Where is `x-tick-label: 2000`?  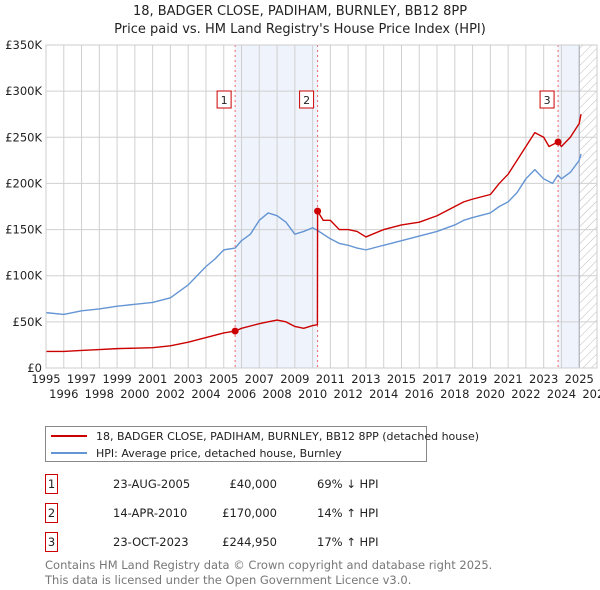
x-tick-label: 2000 is located at coordinates (134, 394).